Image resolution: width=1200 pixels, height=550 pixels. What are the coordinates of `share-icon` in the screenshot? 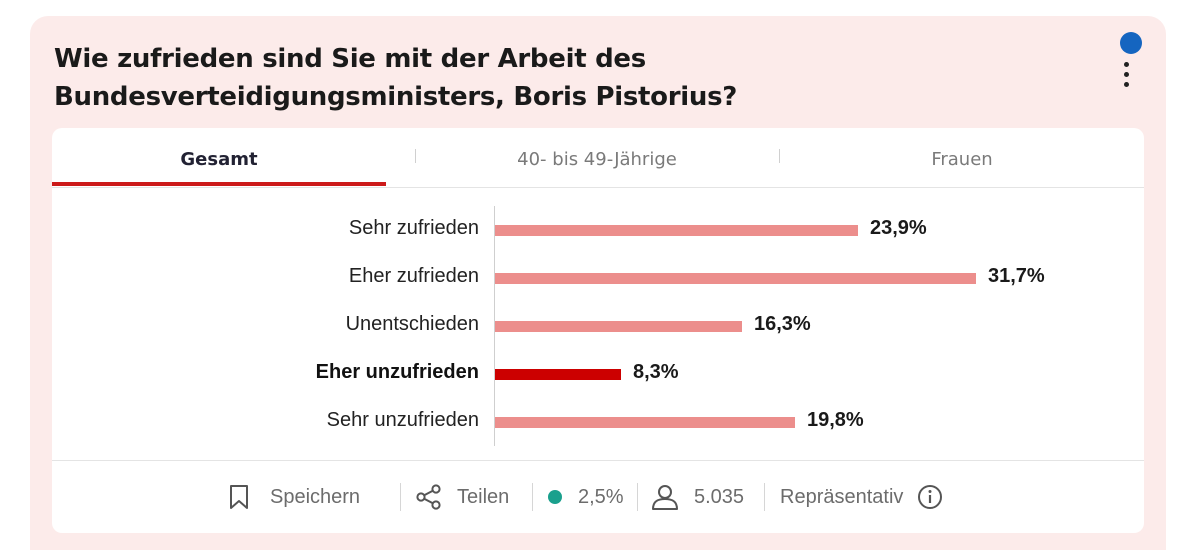 It's located at (428, 497).